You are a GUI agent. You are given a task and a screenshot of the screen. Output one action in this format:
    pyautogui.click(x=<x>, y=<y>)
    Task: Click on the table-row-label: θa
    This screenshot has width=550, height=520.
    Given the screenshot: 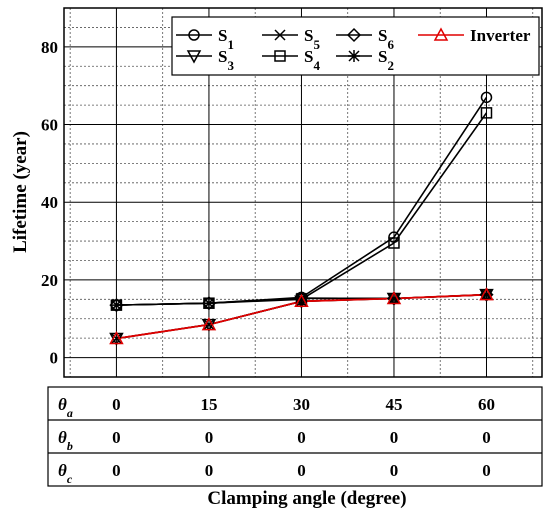 What is the action you would take?
    pyautogui.click(x=65, y=407)
    